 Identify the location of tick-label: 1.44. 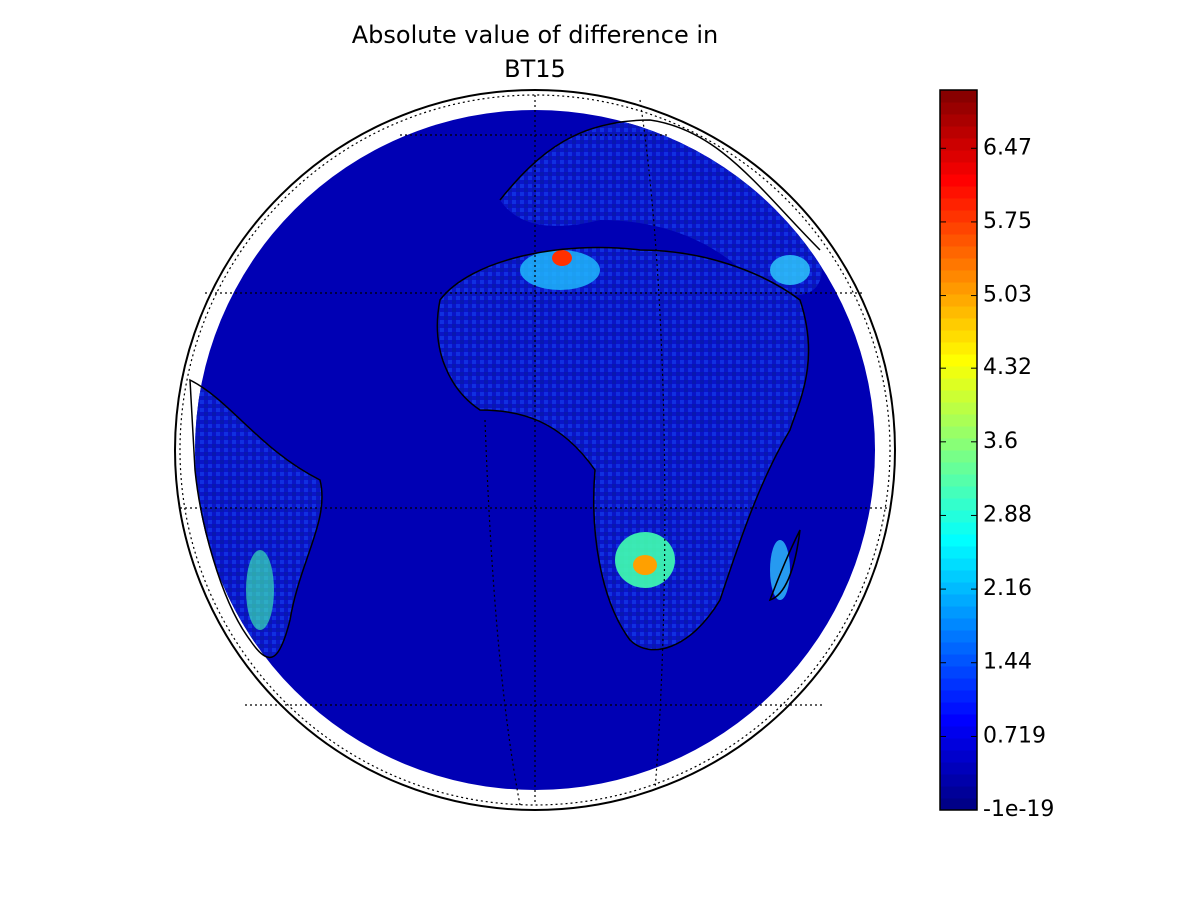
(1007, 662).